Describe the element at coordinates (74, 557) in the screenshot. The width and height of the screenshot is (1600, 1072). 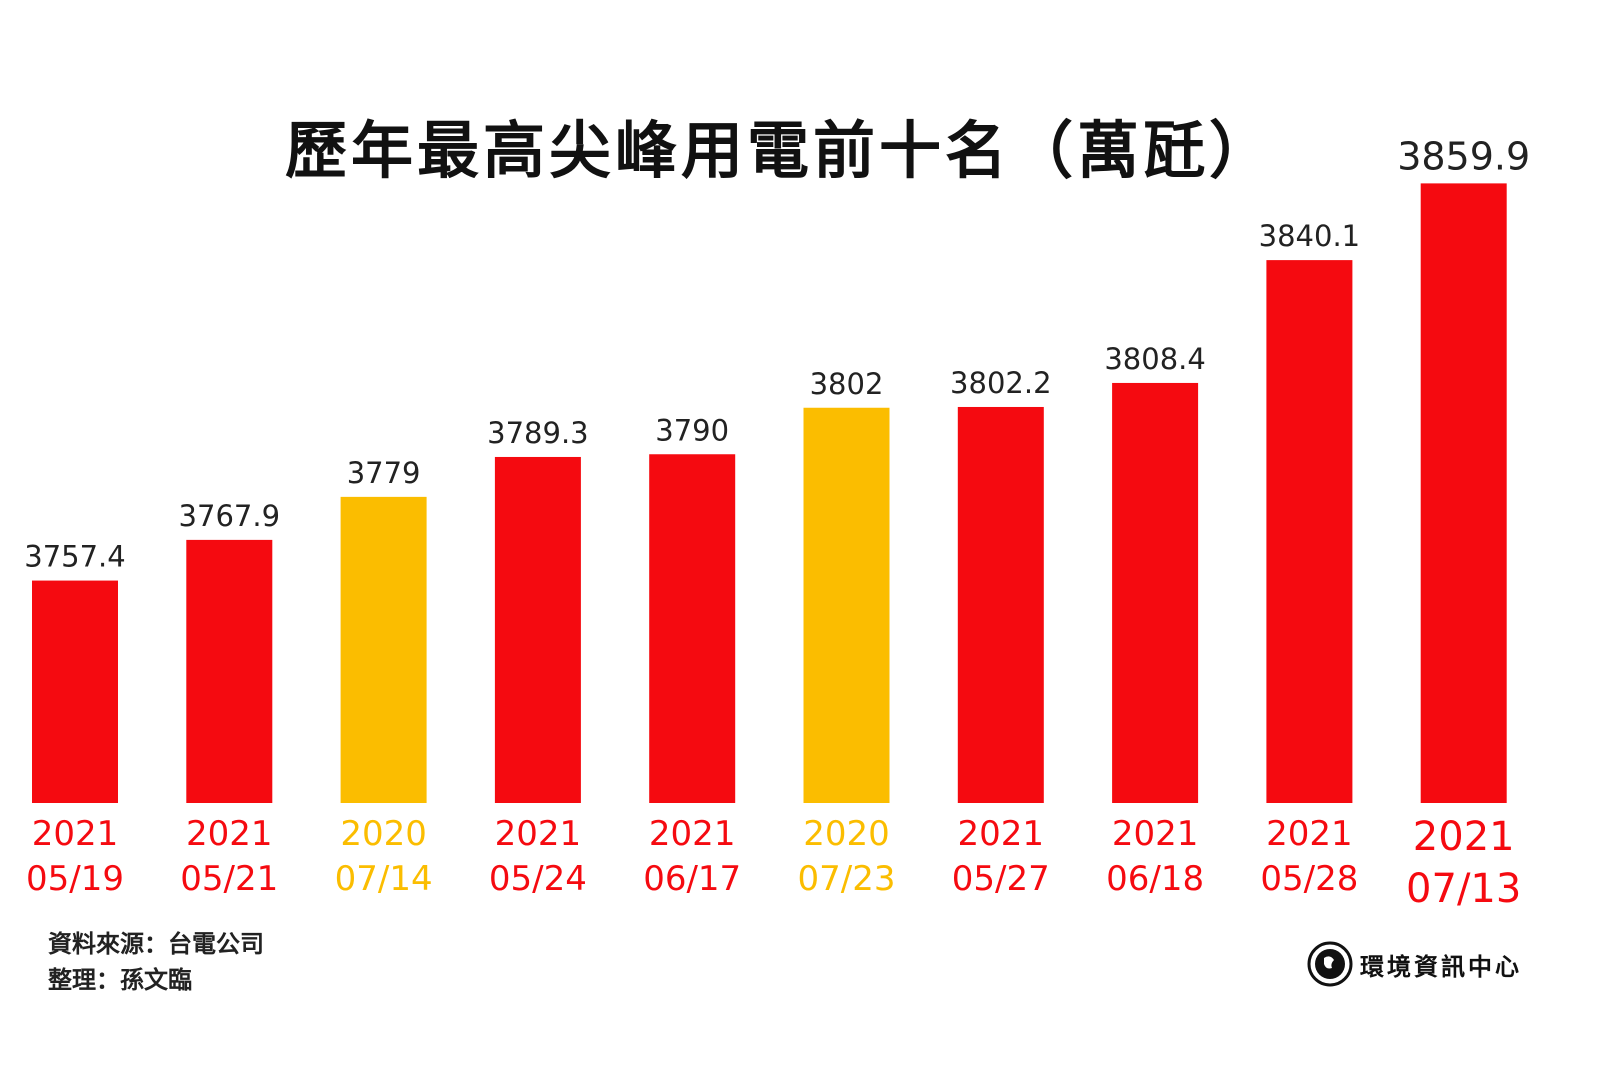
I see `data-label: 3757.4` at that location.